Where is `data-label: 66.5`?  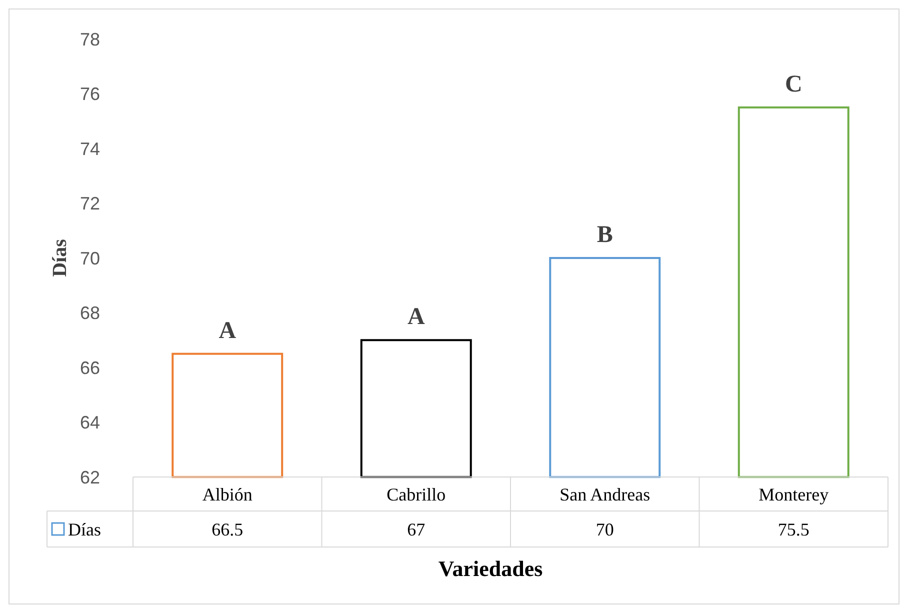
data-label: 66.5 is located at coordinates (228, 529).